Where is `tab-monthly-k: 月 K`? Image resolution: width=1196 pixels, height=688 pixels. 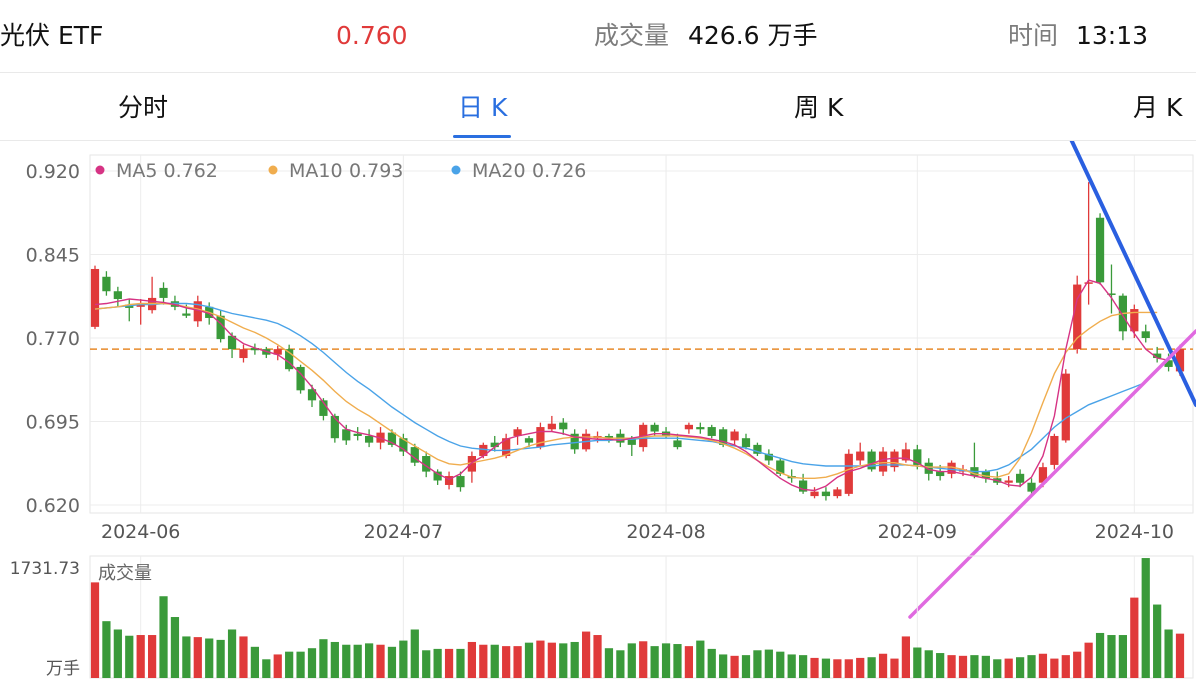
tab-monthly-k: 月 K is located at coordinates (1158, 107).